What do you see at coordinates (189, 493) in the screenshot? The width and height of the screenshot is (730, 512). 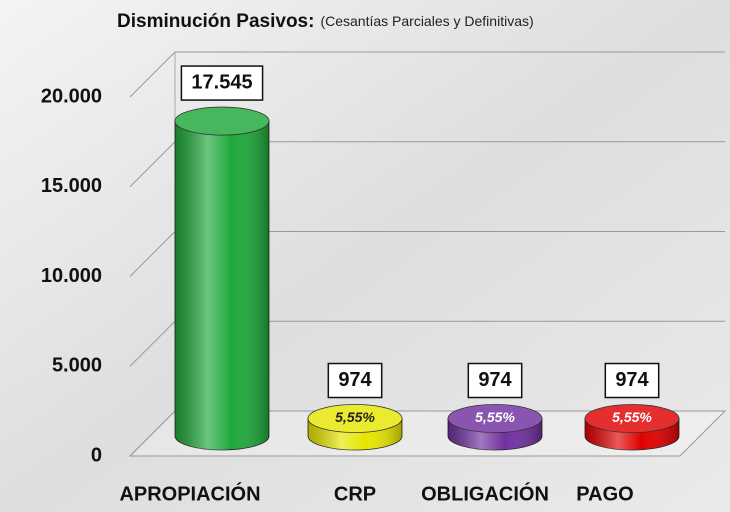 I see `x-tick-label: APROPIACIÓN` at bounding box center [189, 493].